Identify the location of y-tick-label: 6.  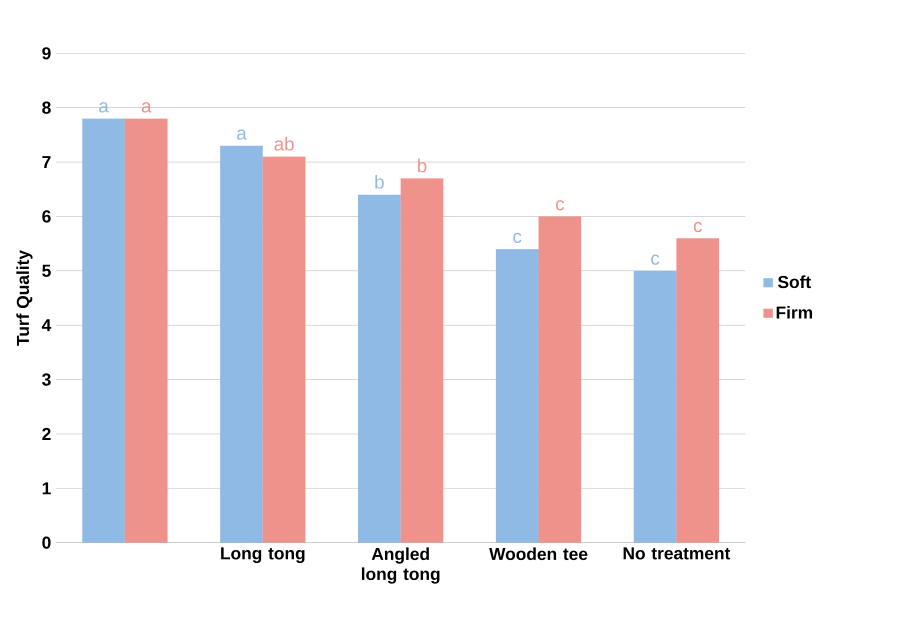
(46, 216).